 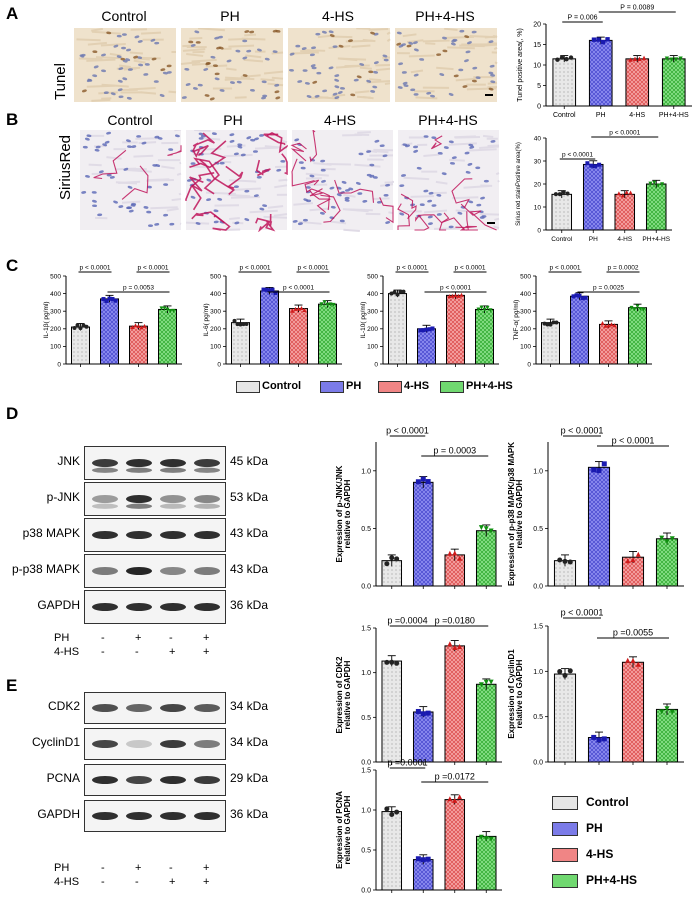 What do you see at coordinates (455, 704) in the screenshot?
I see `bar-4-hs` at bounding box center [455, 704].